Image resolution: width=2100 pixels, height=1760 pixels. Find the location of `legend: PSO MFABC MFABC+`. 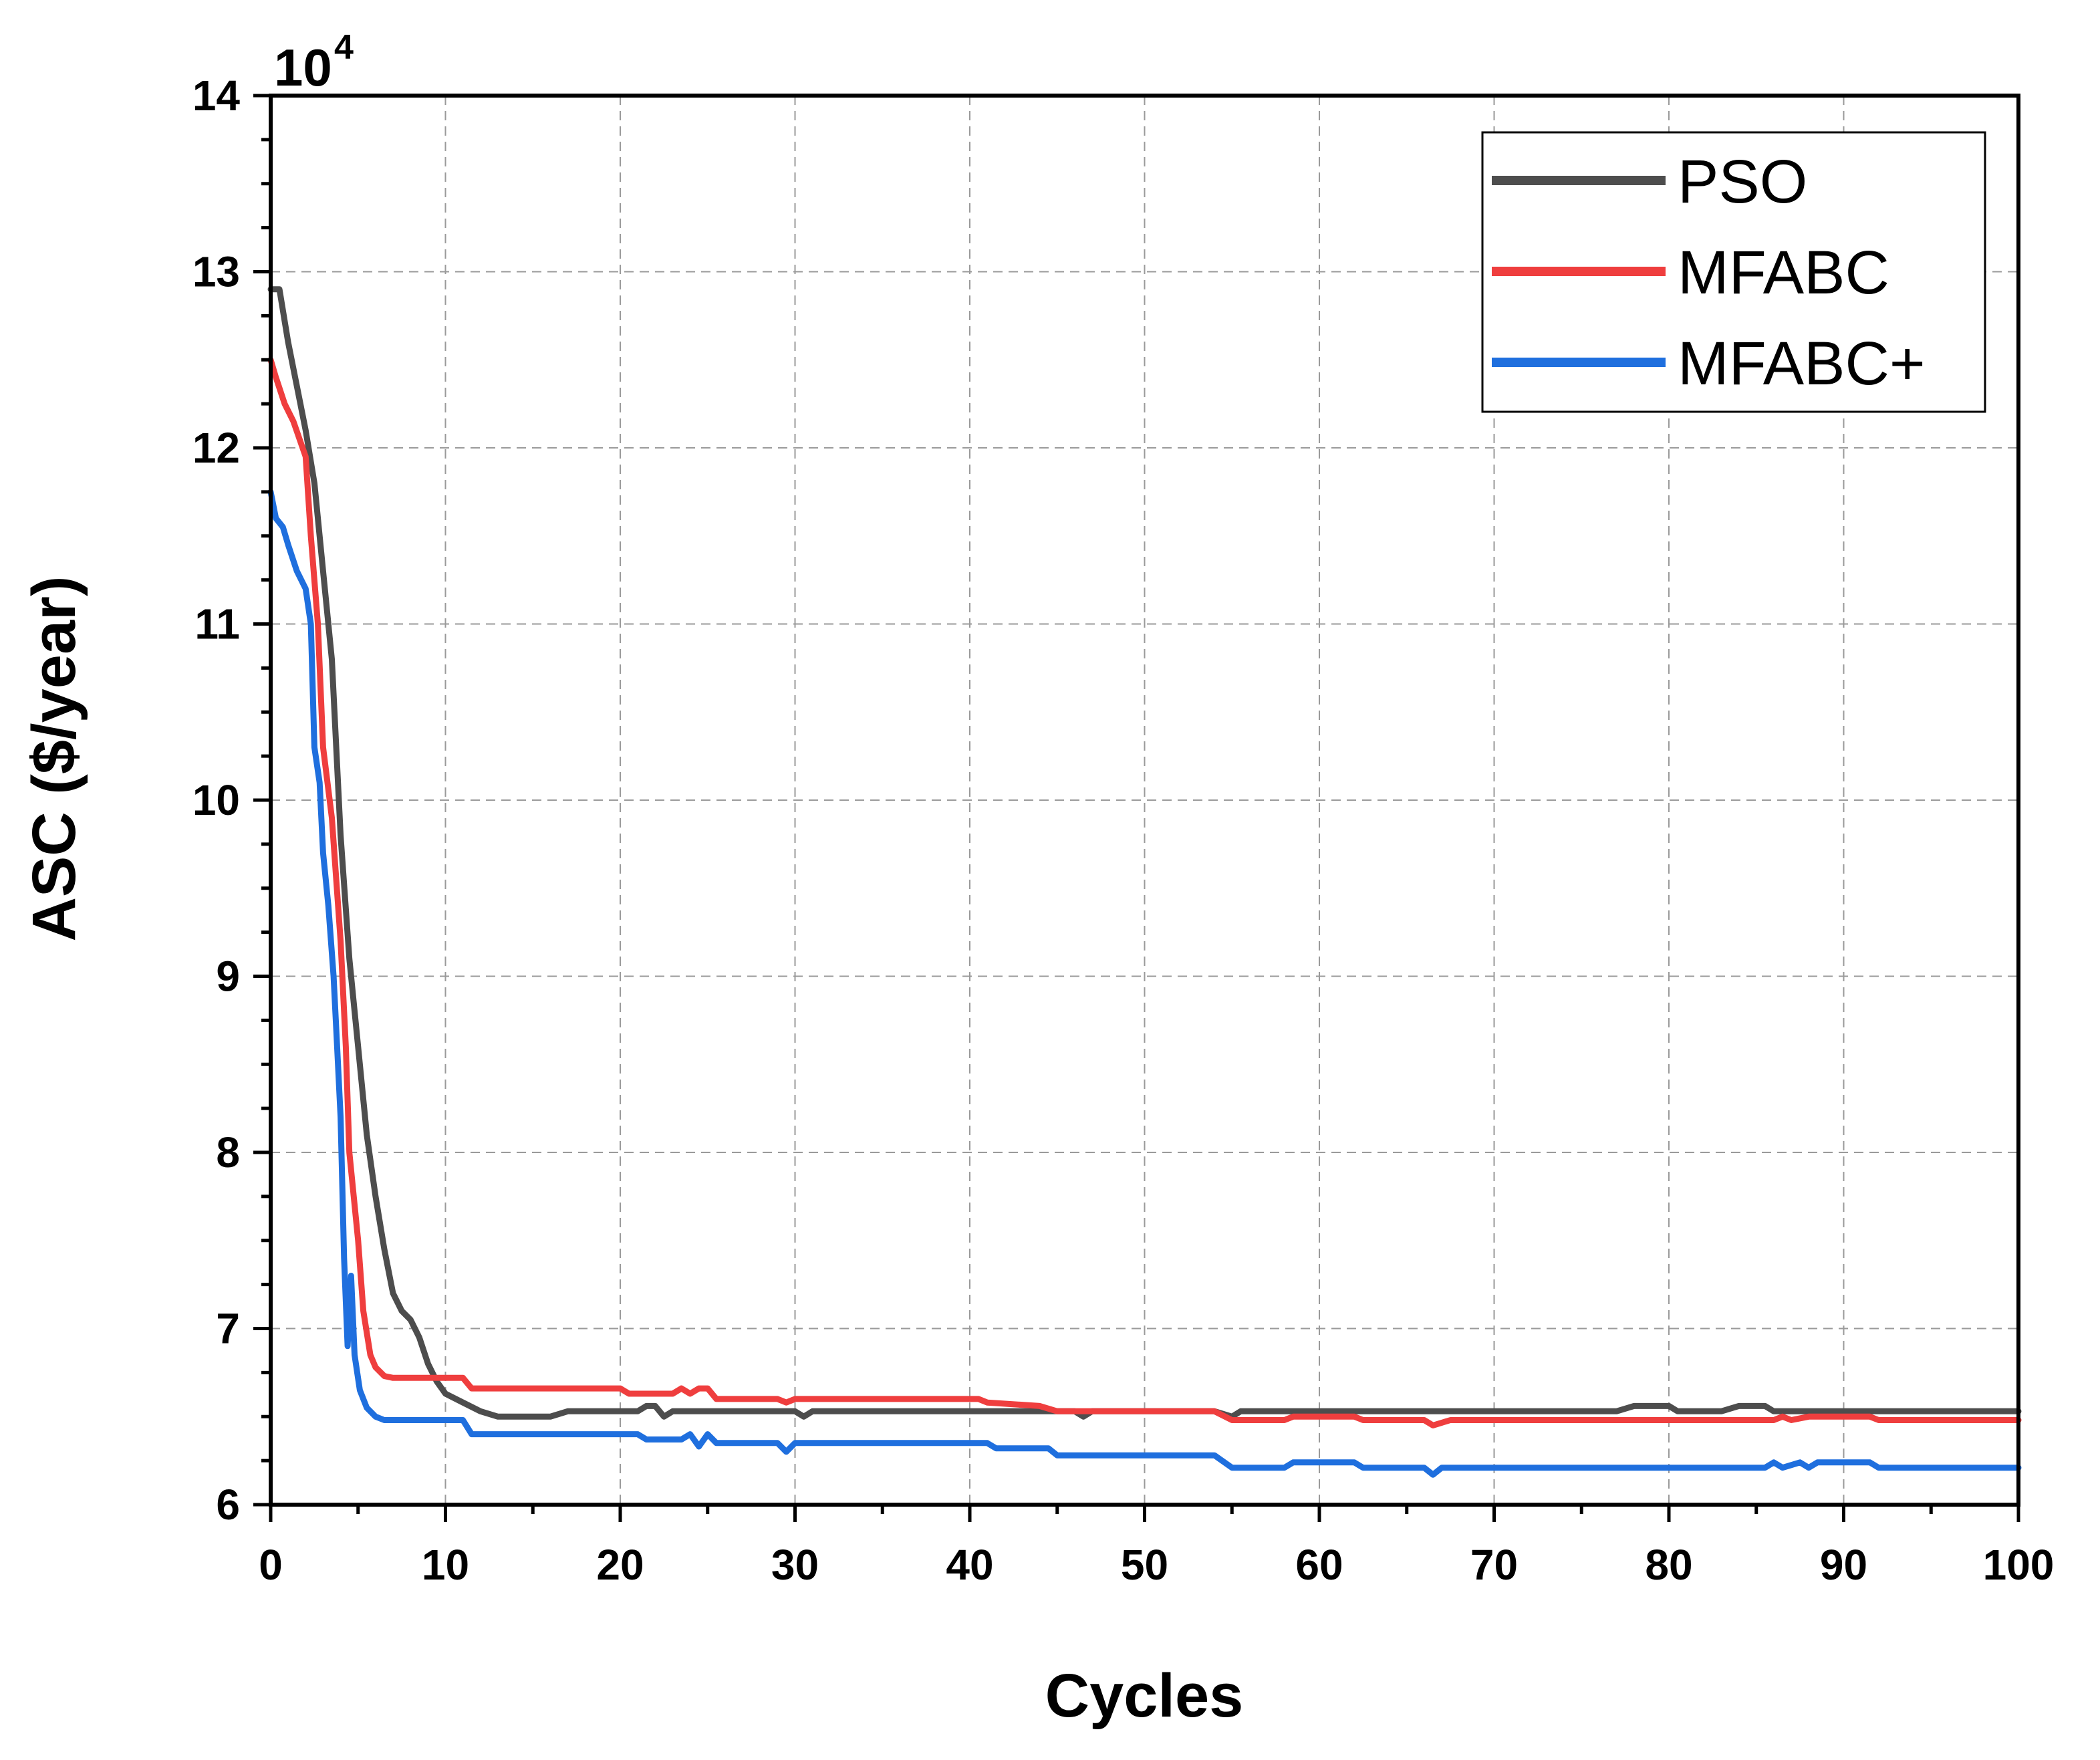

legend: PSO MFABC MFABC+ is located at coordinates (1733, 272).